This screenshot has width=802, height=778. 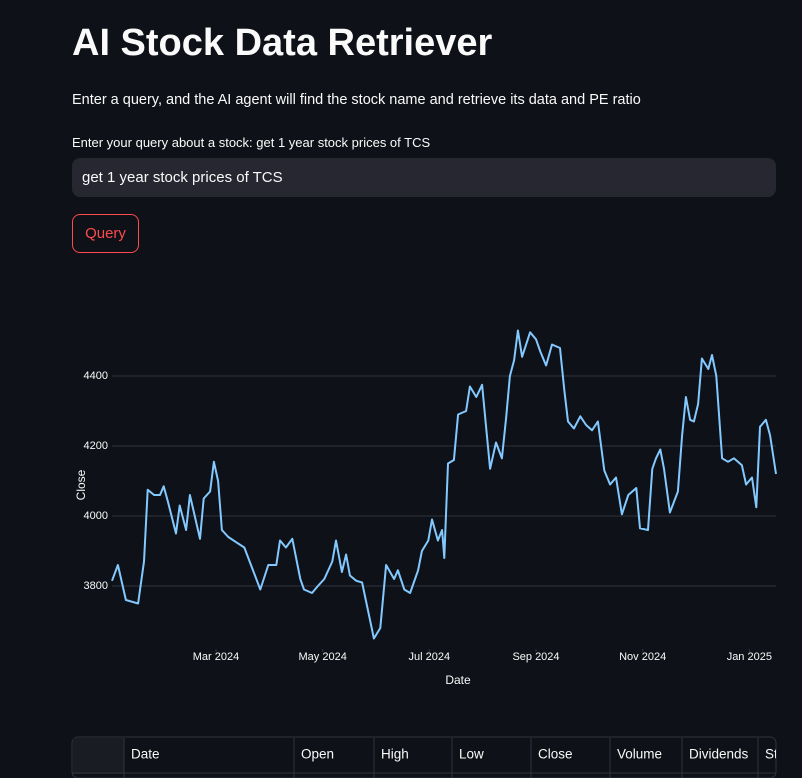 I want to click on table-column-header: Close, so click(x=555, y=754).